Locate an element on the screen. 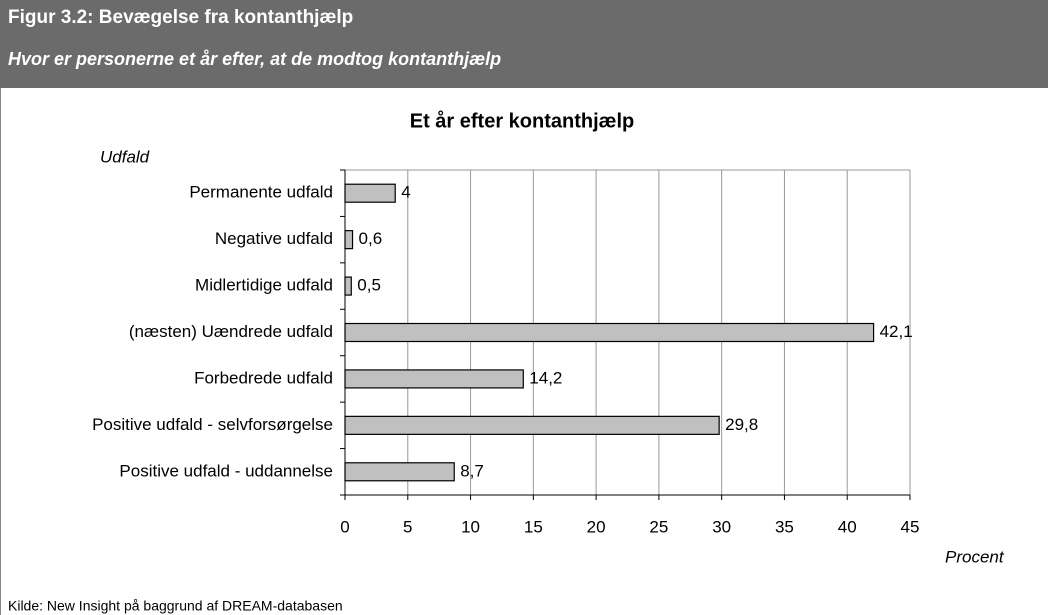 This screenshot has width=1048, height=615. value-label: 8,7 is located at coordinates (472, 470).